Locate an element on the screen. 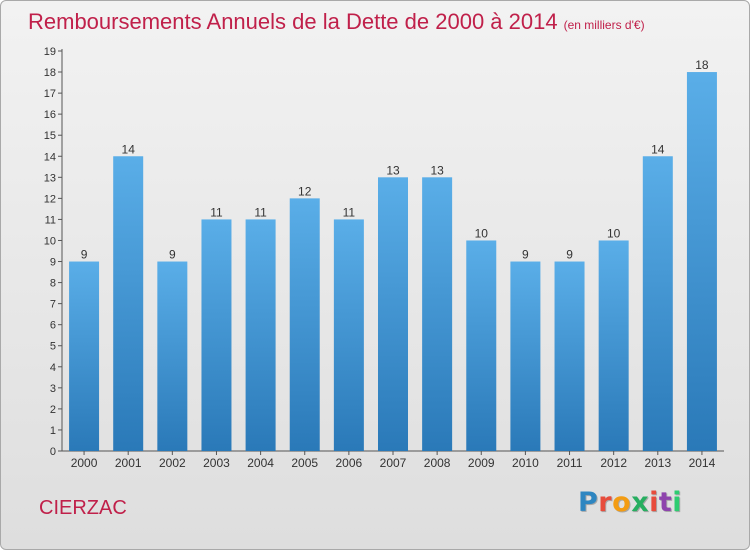 Image resolution: width=750 pixels, height=550 pixels. x-tick-label: 2006 is located at coordinates (349, 463).